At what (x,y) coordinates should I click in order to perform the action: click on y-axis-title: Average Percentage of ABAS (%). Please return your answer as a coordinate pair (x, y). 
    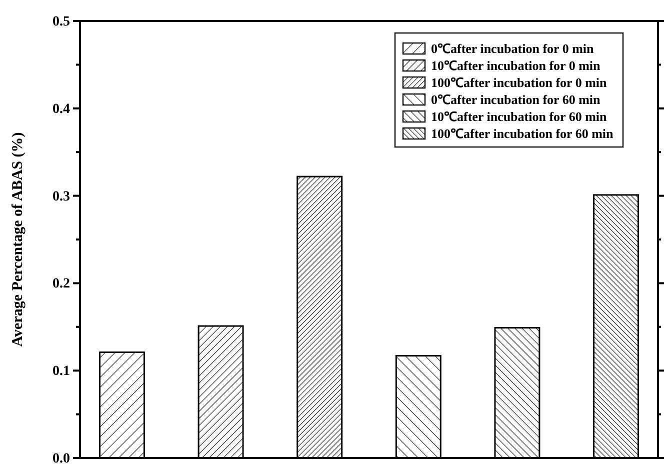
    Looking at the image, I should click on (18, 239).